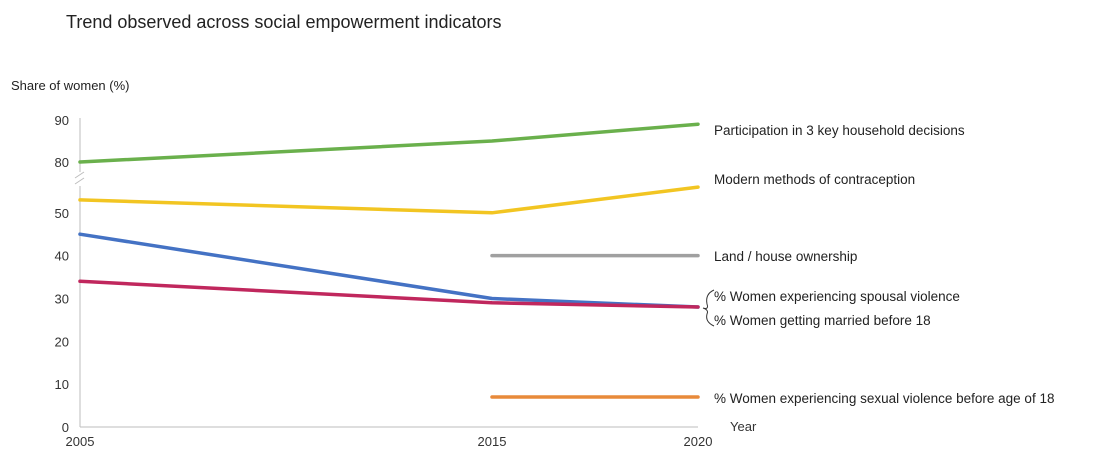  I want to click on series-label: % Women getting married before 18, so click(822, 320).